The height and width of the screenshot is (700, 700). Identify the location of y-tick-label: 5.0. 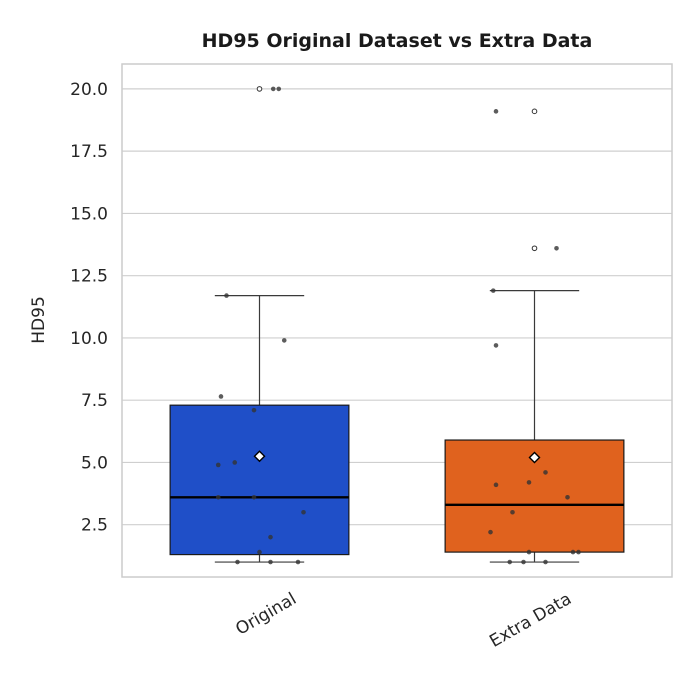
(94, 463).